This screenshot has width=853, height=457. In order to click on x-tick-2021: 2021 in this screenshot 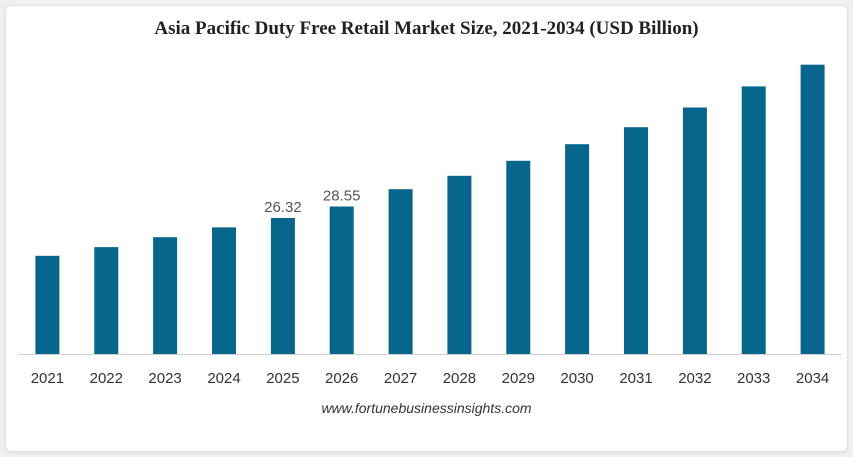, I will do `click(47, 378)`.